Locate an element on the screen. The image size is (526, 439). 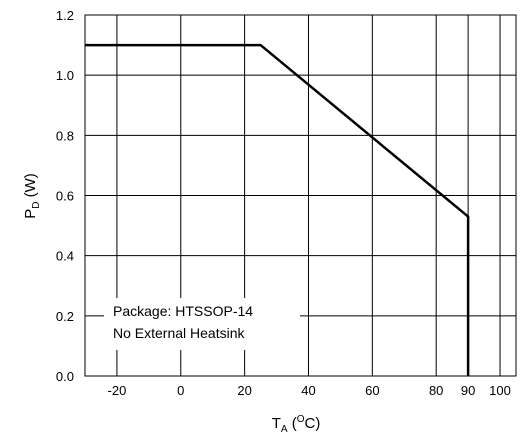
x-tick-label-2: 20 is located at coordinates (244, 390).